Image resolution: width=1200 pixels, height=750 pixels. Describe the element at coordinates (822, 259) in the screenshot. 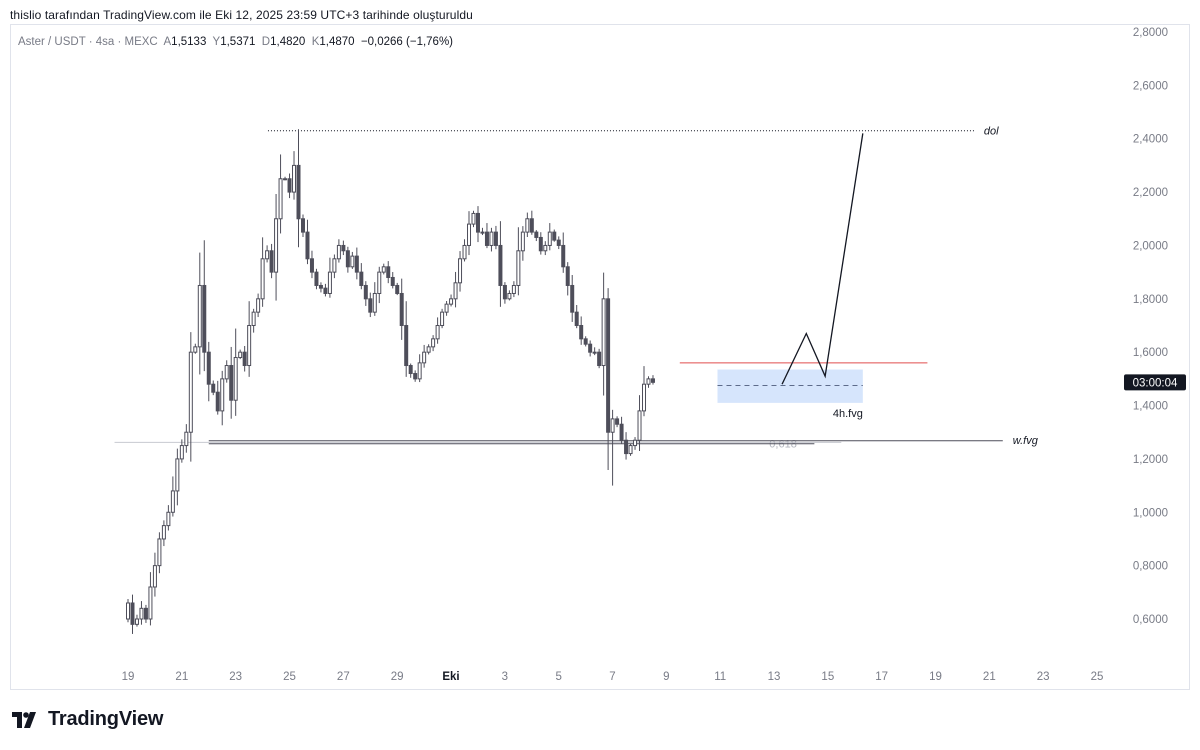

I see `projection-path` at that location.